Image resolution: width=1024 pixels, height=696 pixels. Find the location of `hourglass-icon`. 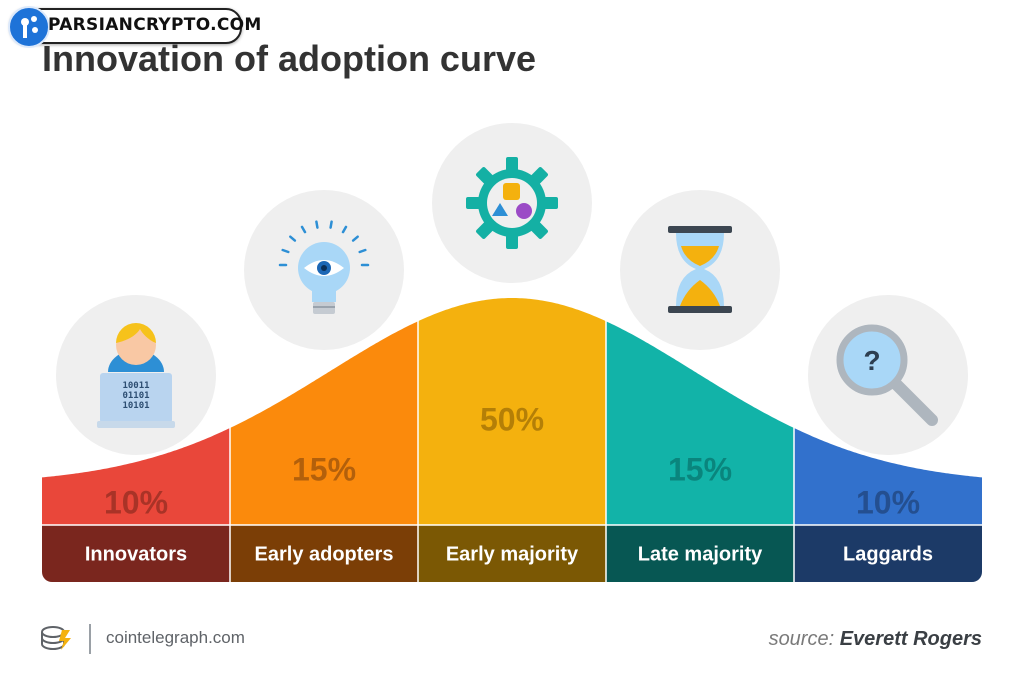

hourglass-icon is located at coordinates (700, 269).